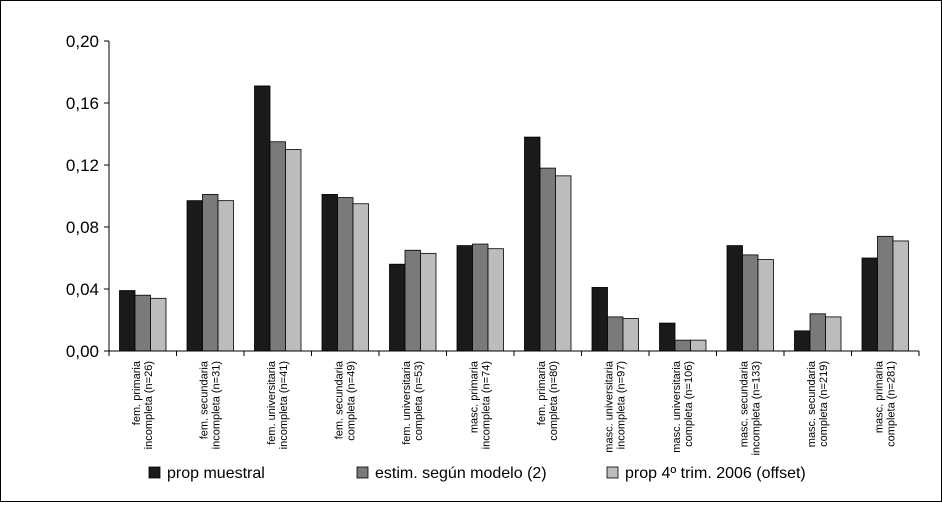 The width and height of the screenshot is (942, 506). What do you see at coordinates (143, 404) in the screenshot?
I see `x-tick-label: fem. primariaincompleta (n=26)` at bounding box center [143, 404].